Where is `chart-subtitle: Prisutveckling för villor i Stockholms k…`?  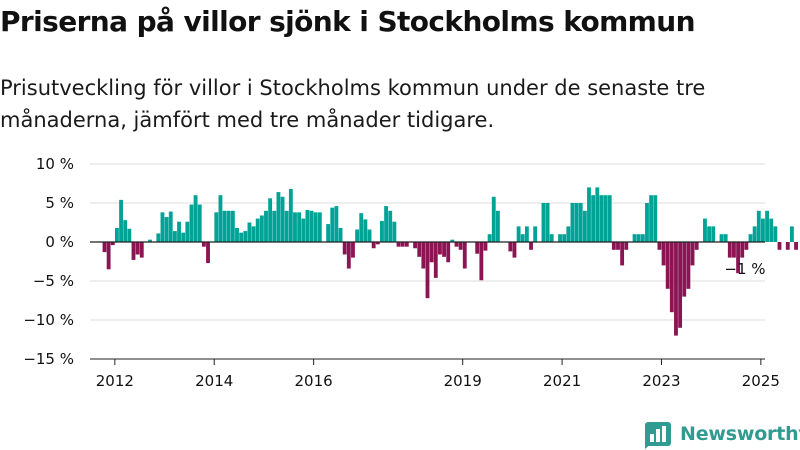 chart-subtitle: Prisutveckling för villor i Stockholms k… is located at coordinates (353, 104).